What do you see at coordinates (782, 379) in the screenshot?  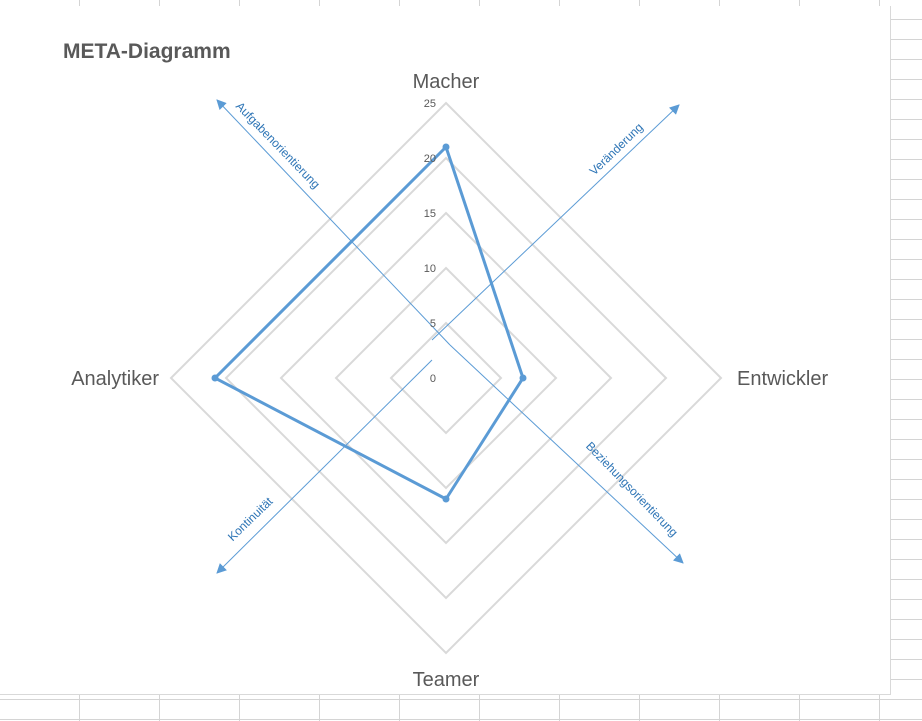 I see `category-label: Entwickler` at bounding box center [782, 379].